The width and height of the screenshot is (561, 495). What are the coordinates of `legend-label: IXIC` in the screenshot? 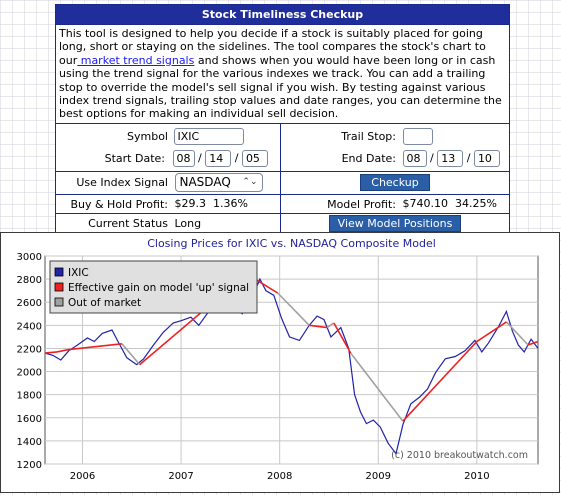 It's located at (78, 273).